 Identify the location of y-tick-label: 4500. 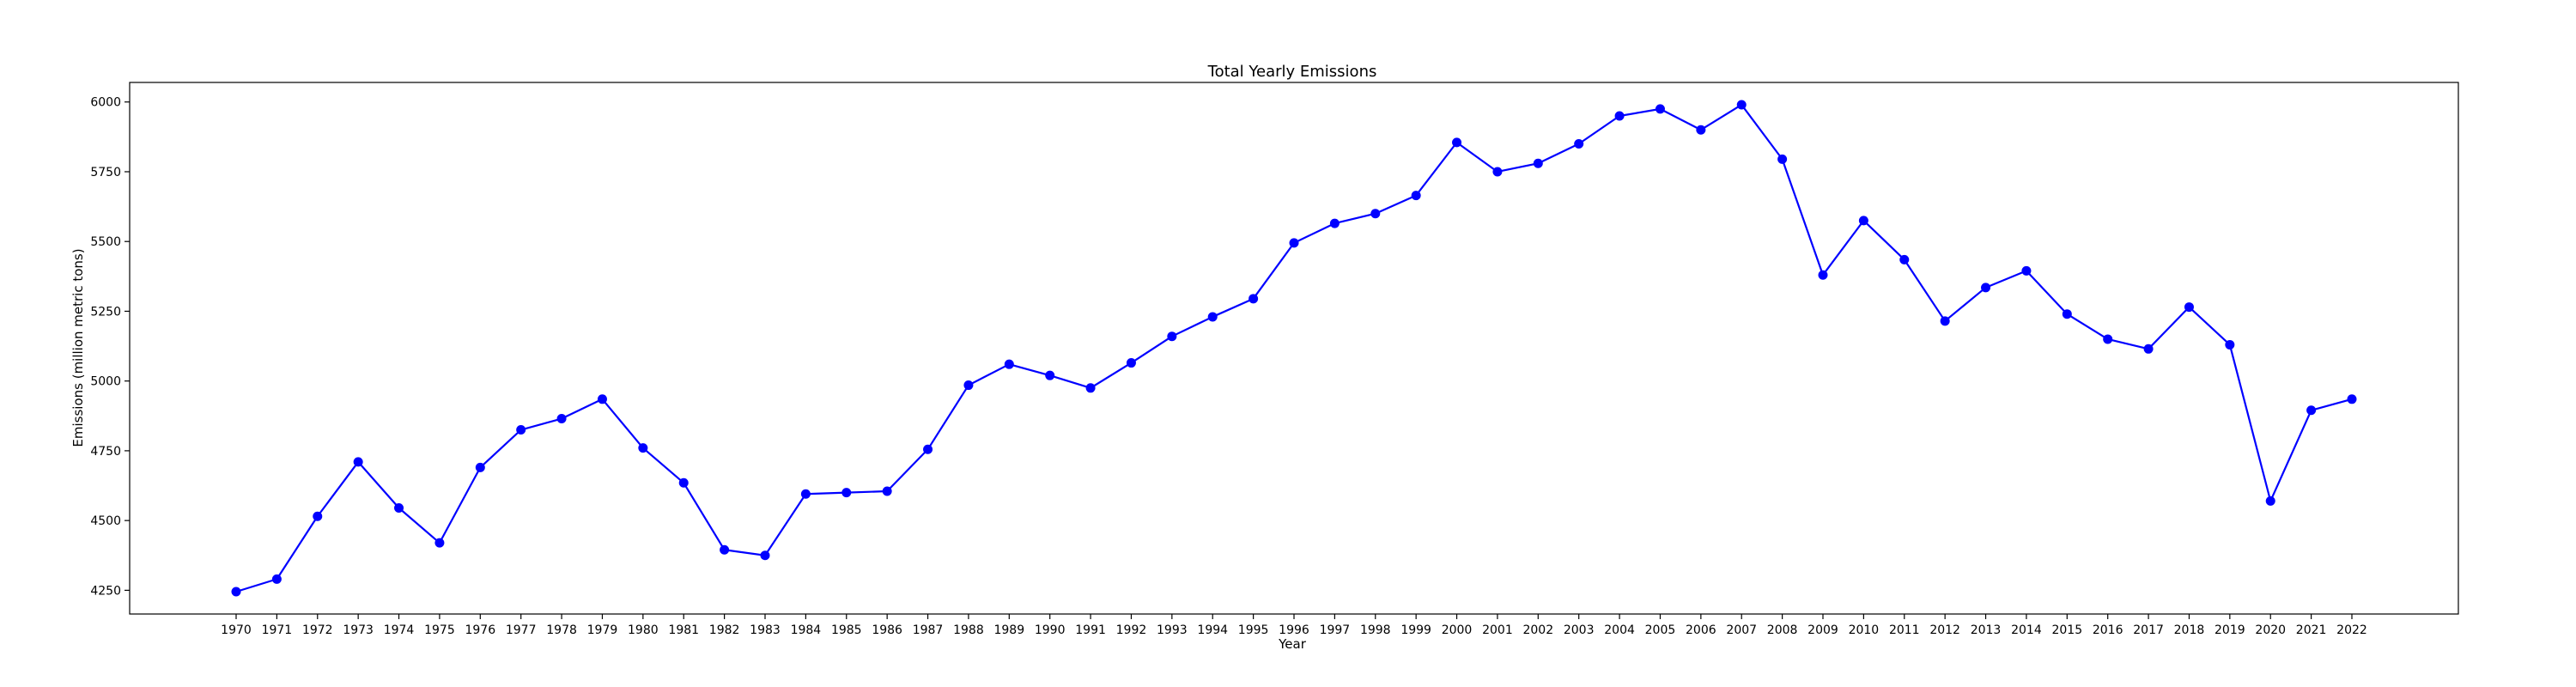
(106, 521).